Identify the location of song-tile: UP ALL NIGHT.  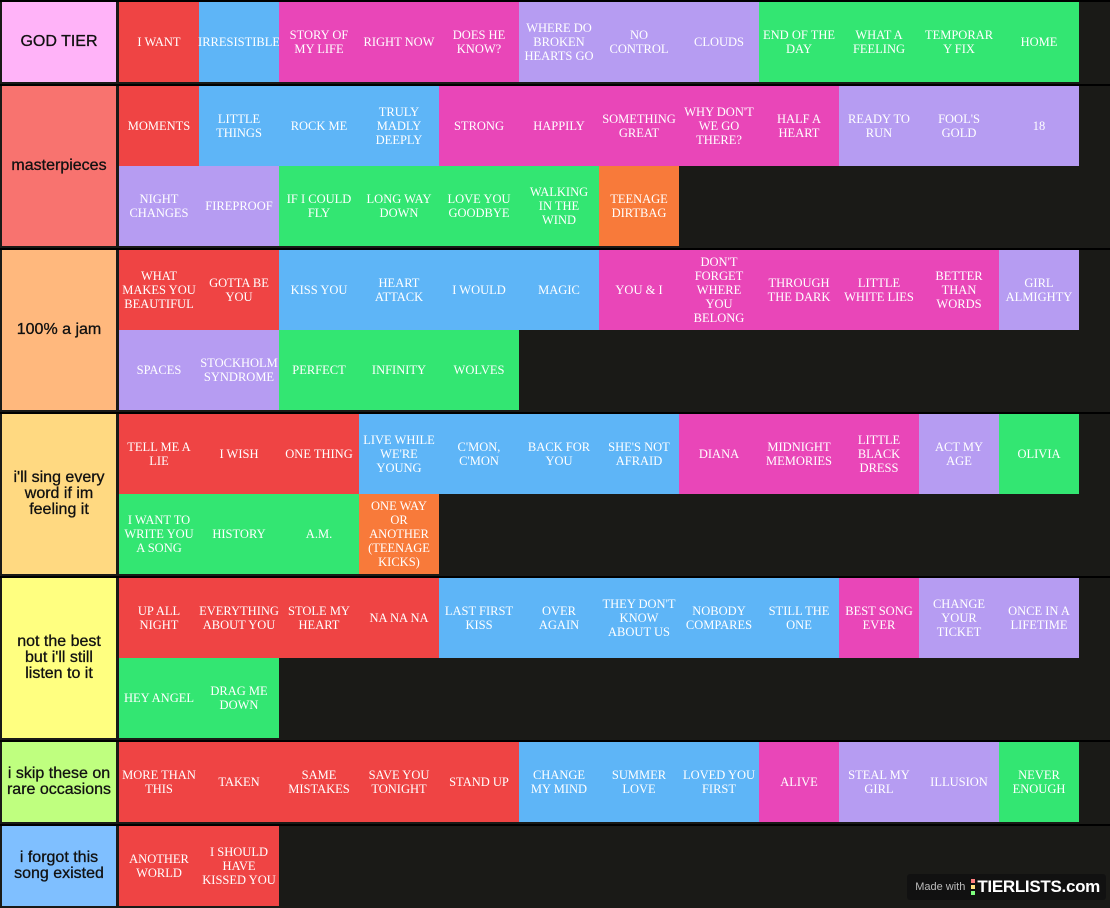
(159, 618).